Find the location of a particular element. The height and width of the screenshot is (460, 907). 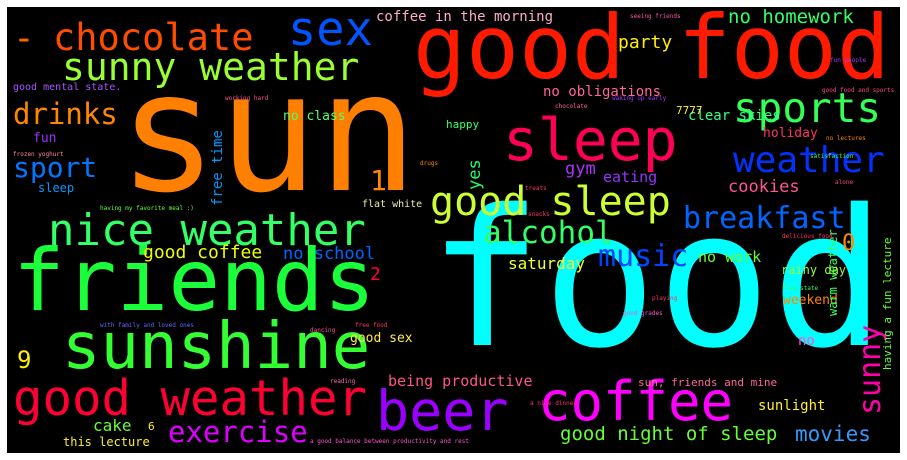

word: sunny is located at coordinates (870, 370).